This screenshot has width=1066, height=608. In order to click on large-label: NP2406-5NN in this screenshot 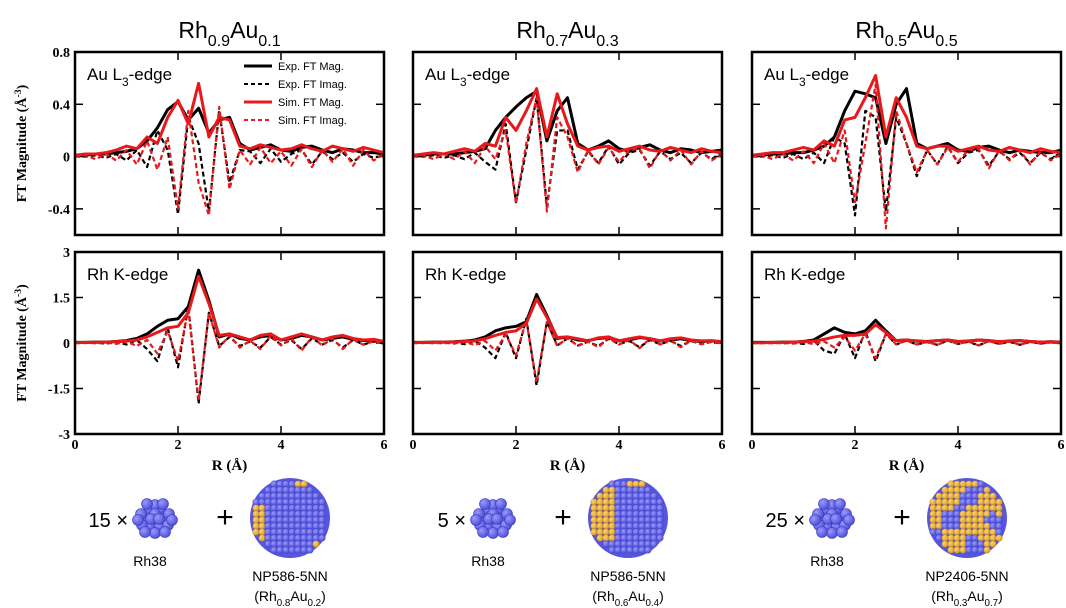, I will do `click(966, 576)`.